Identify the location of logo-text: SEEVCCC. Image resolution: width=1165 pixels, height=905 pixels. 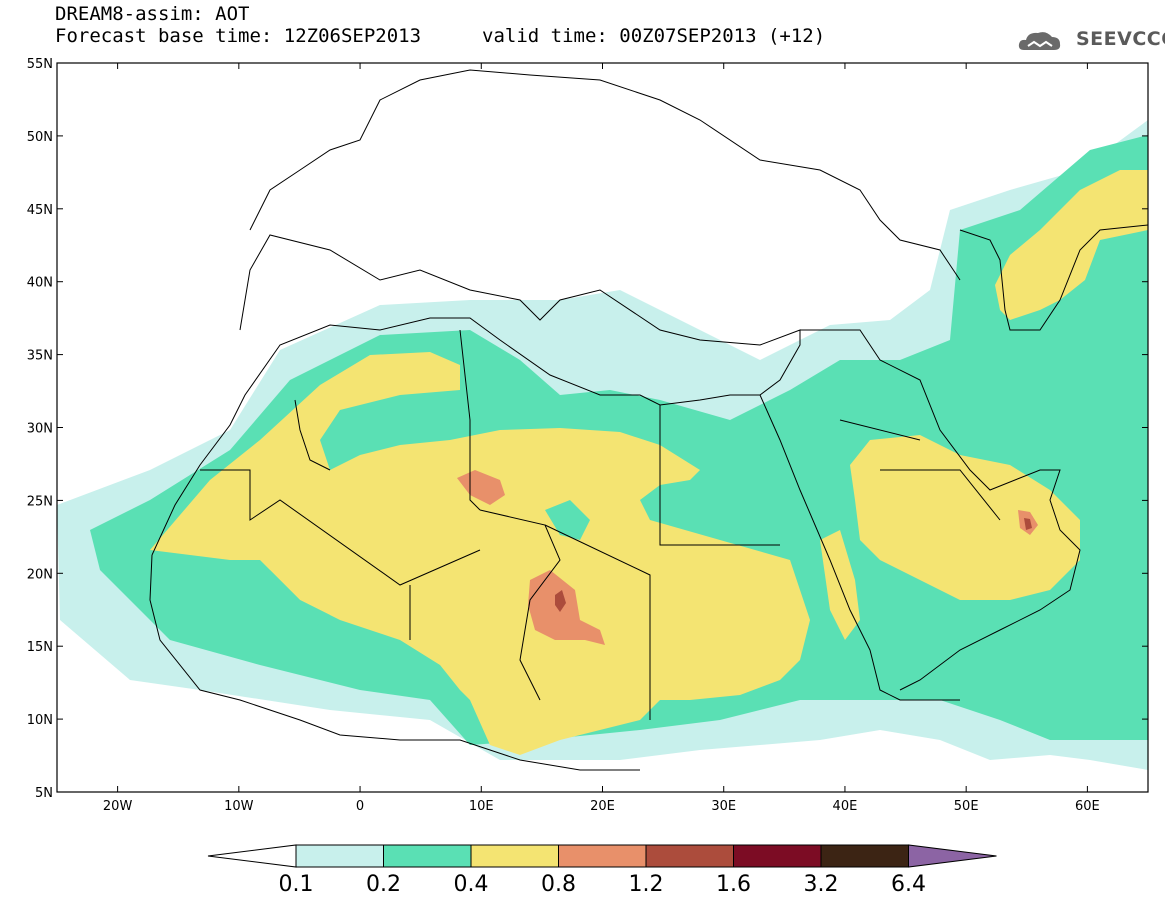
(1120, 39).